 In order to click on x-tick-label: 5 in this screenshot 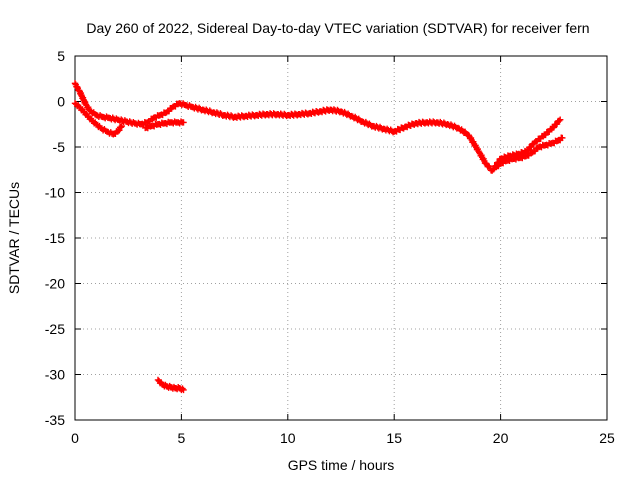, I will do `click(182, 438)`.